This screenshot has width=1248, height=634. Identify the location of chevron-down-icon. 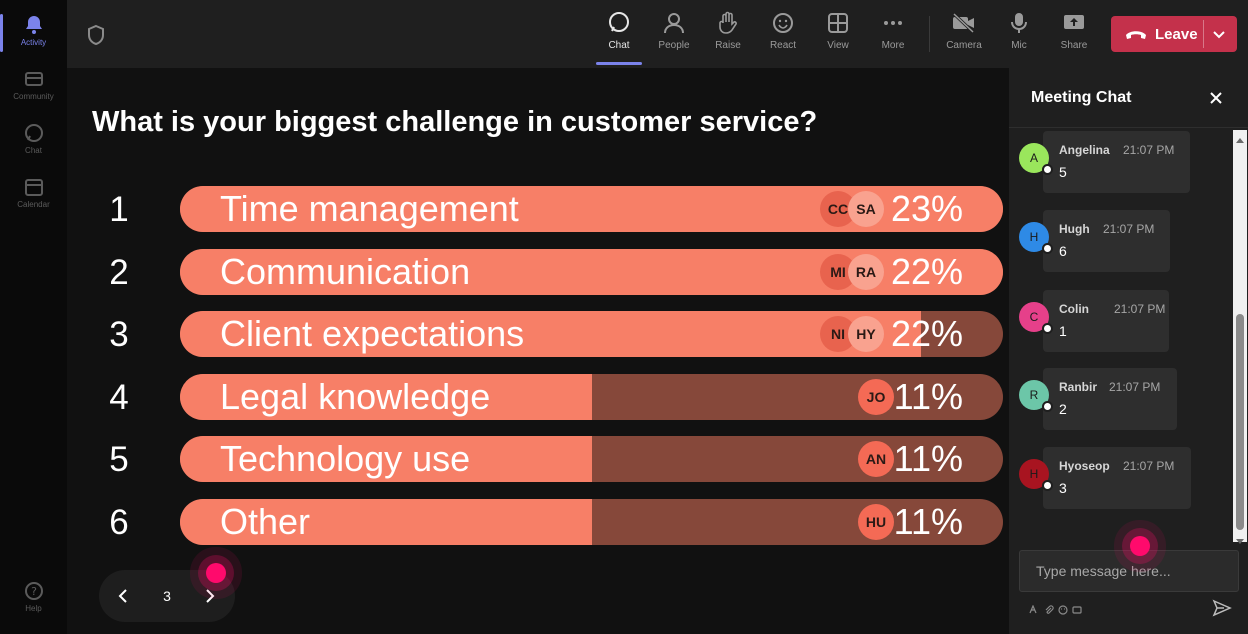
(1219, 34).